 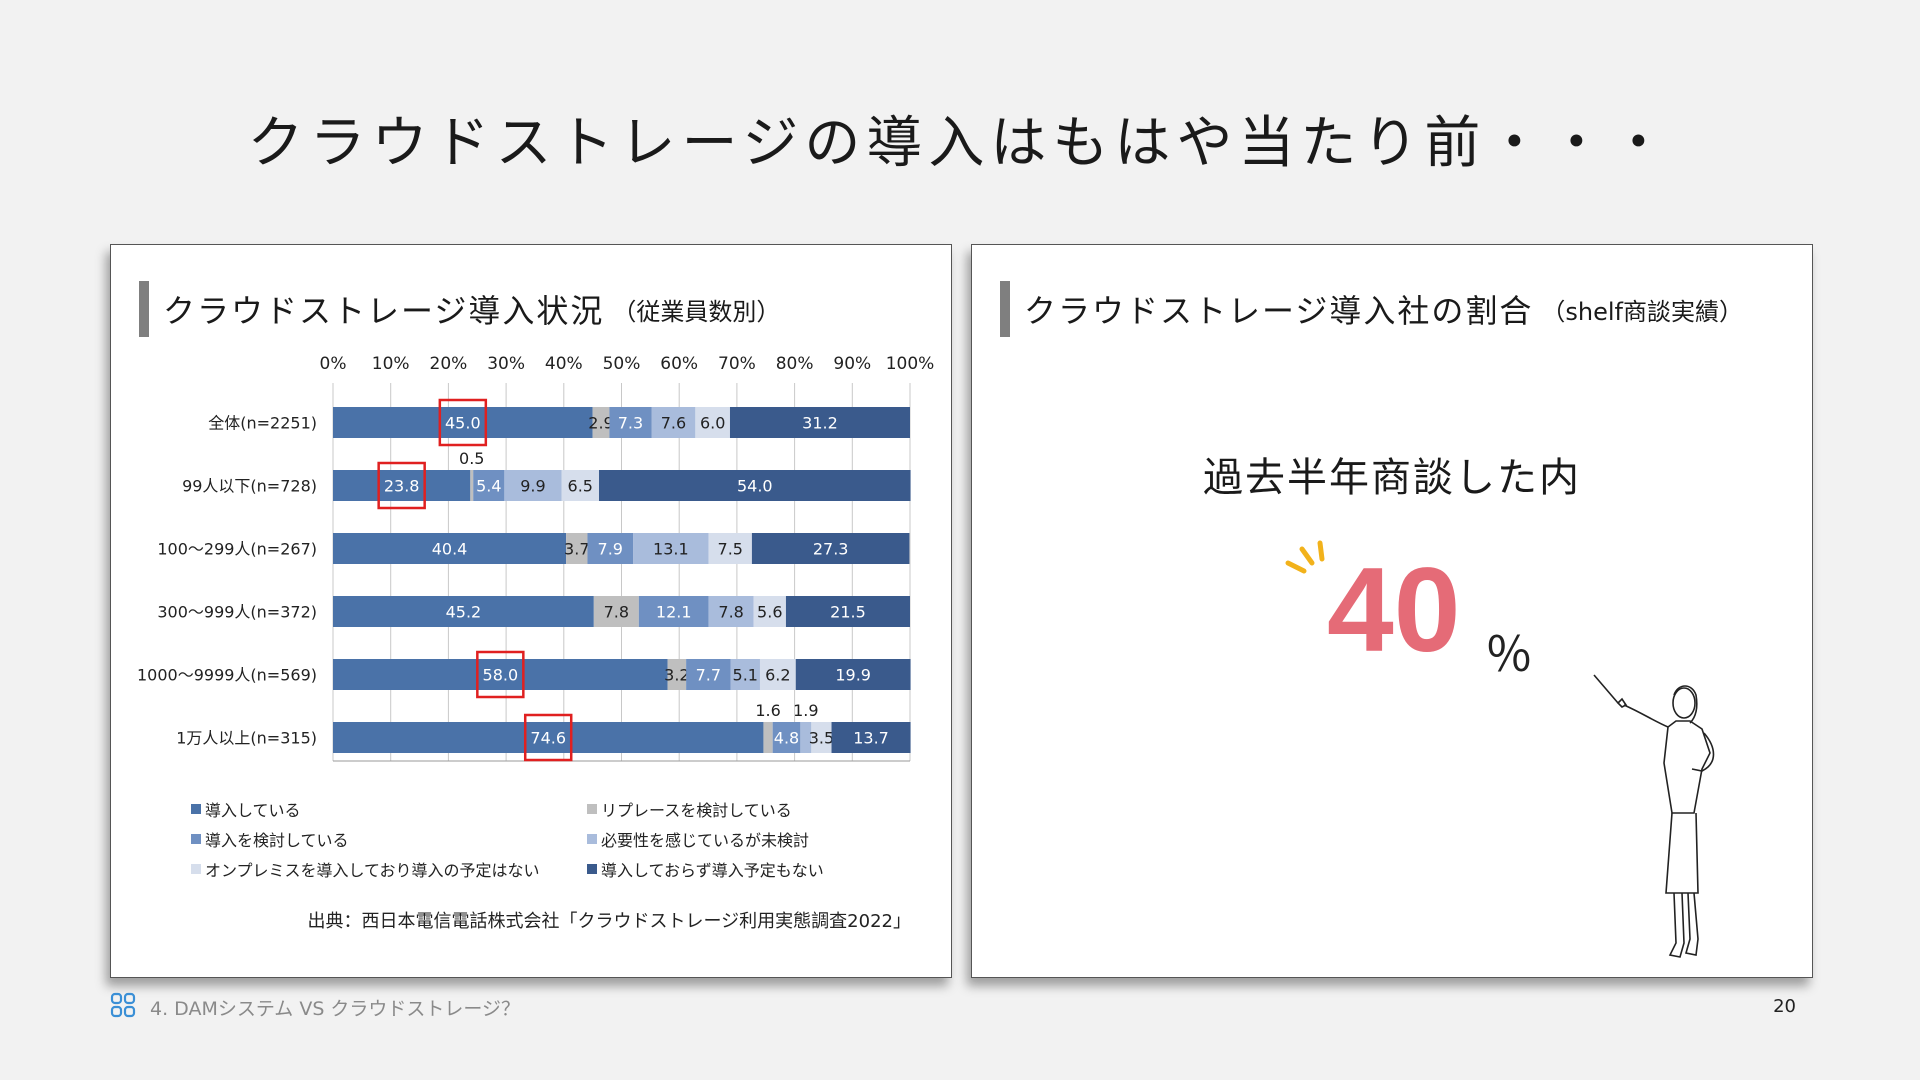 I want to click on x-tick-label: 100%, so click(x=910, y=364).